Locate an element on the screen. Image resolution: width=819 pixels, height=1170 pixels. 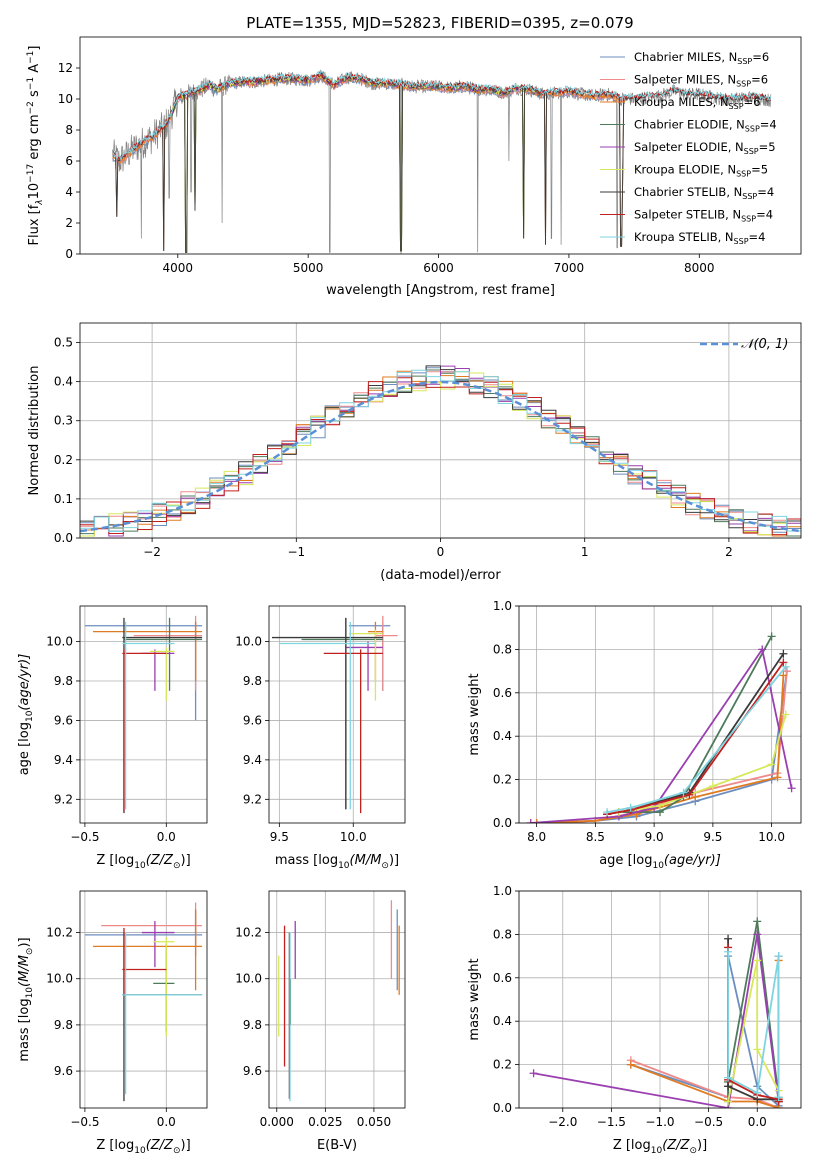
marker-salpeter-stelib is located at coordinates (144, 961).